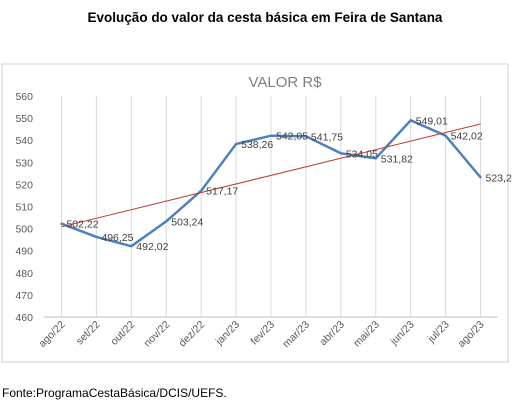 Image resolution: width=530 pixels, height=406 pixels. I want to click on y-tick-label: 520, so click(24, 185).